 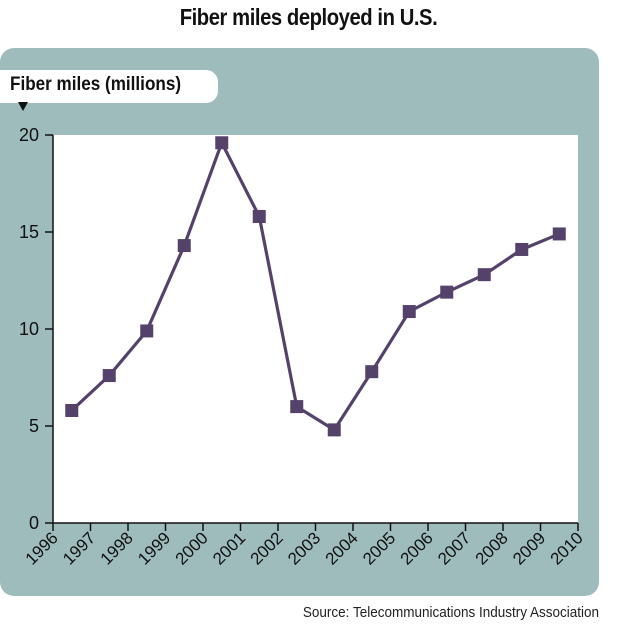 I want to click on y-tick-label: 10, so click(x=29, y=329).